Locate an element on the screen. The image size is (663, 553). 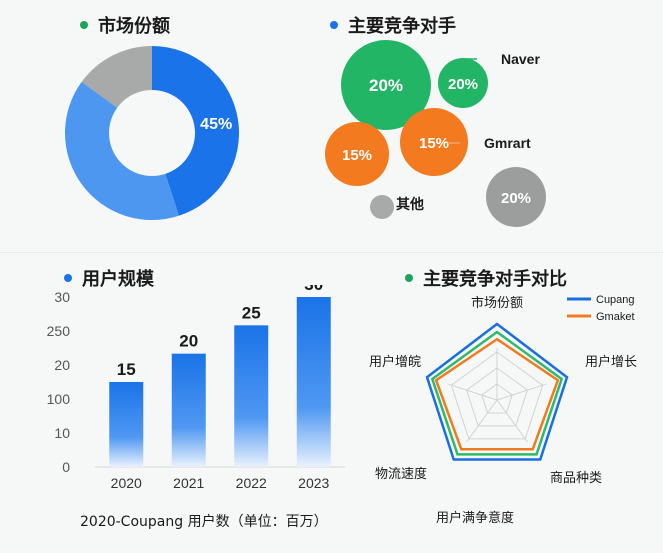
bar-2020 is located at coordinates (126, 424).